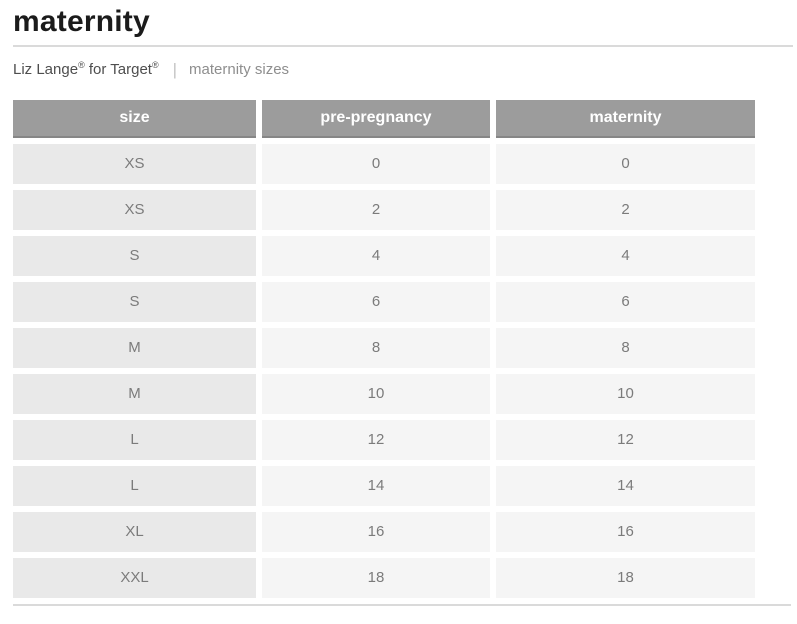  I want to click on maternity-cell: 0, so click(625, 163).